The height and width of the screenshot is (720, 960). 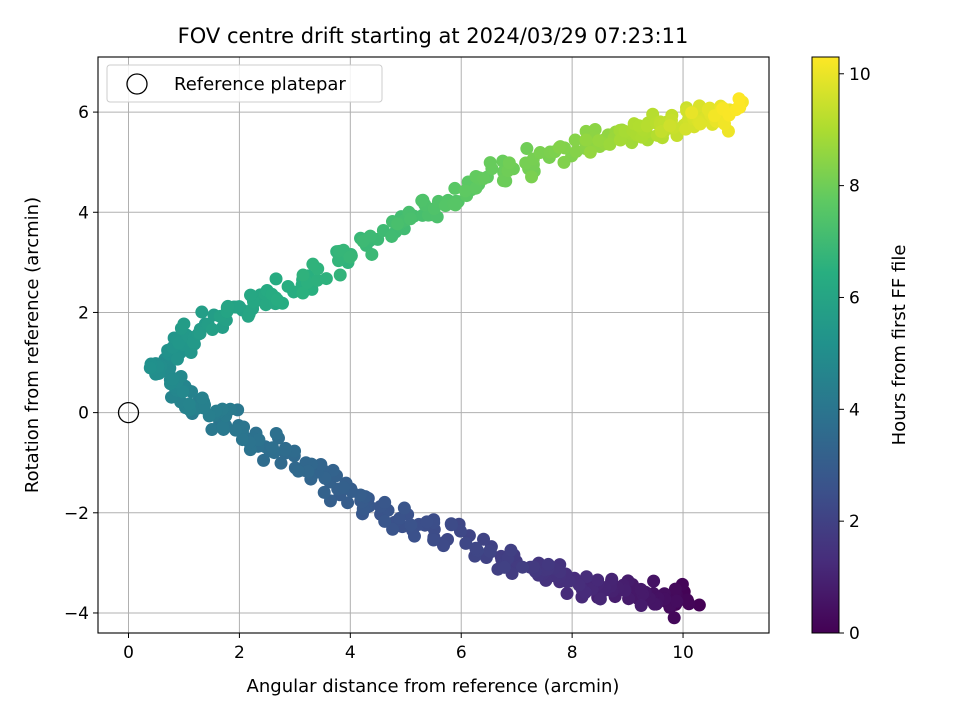 I want to click on colorbar-tick-label: 4, so click(x=854, y=410).